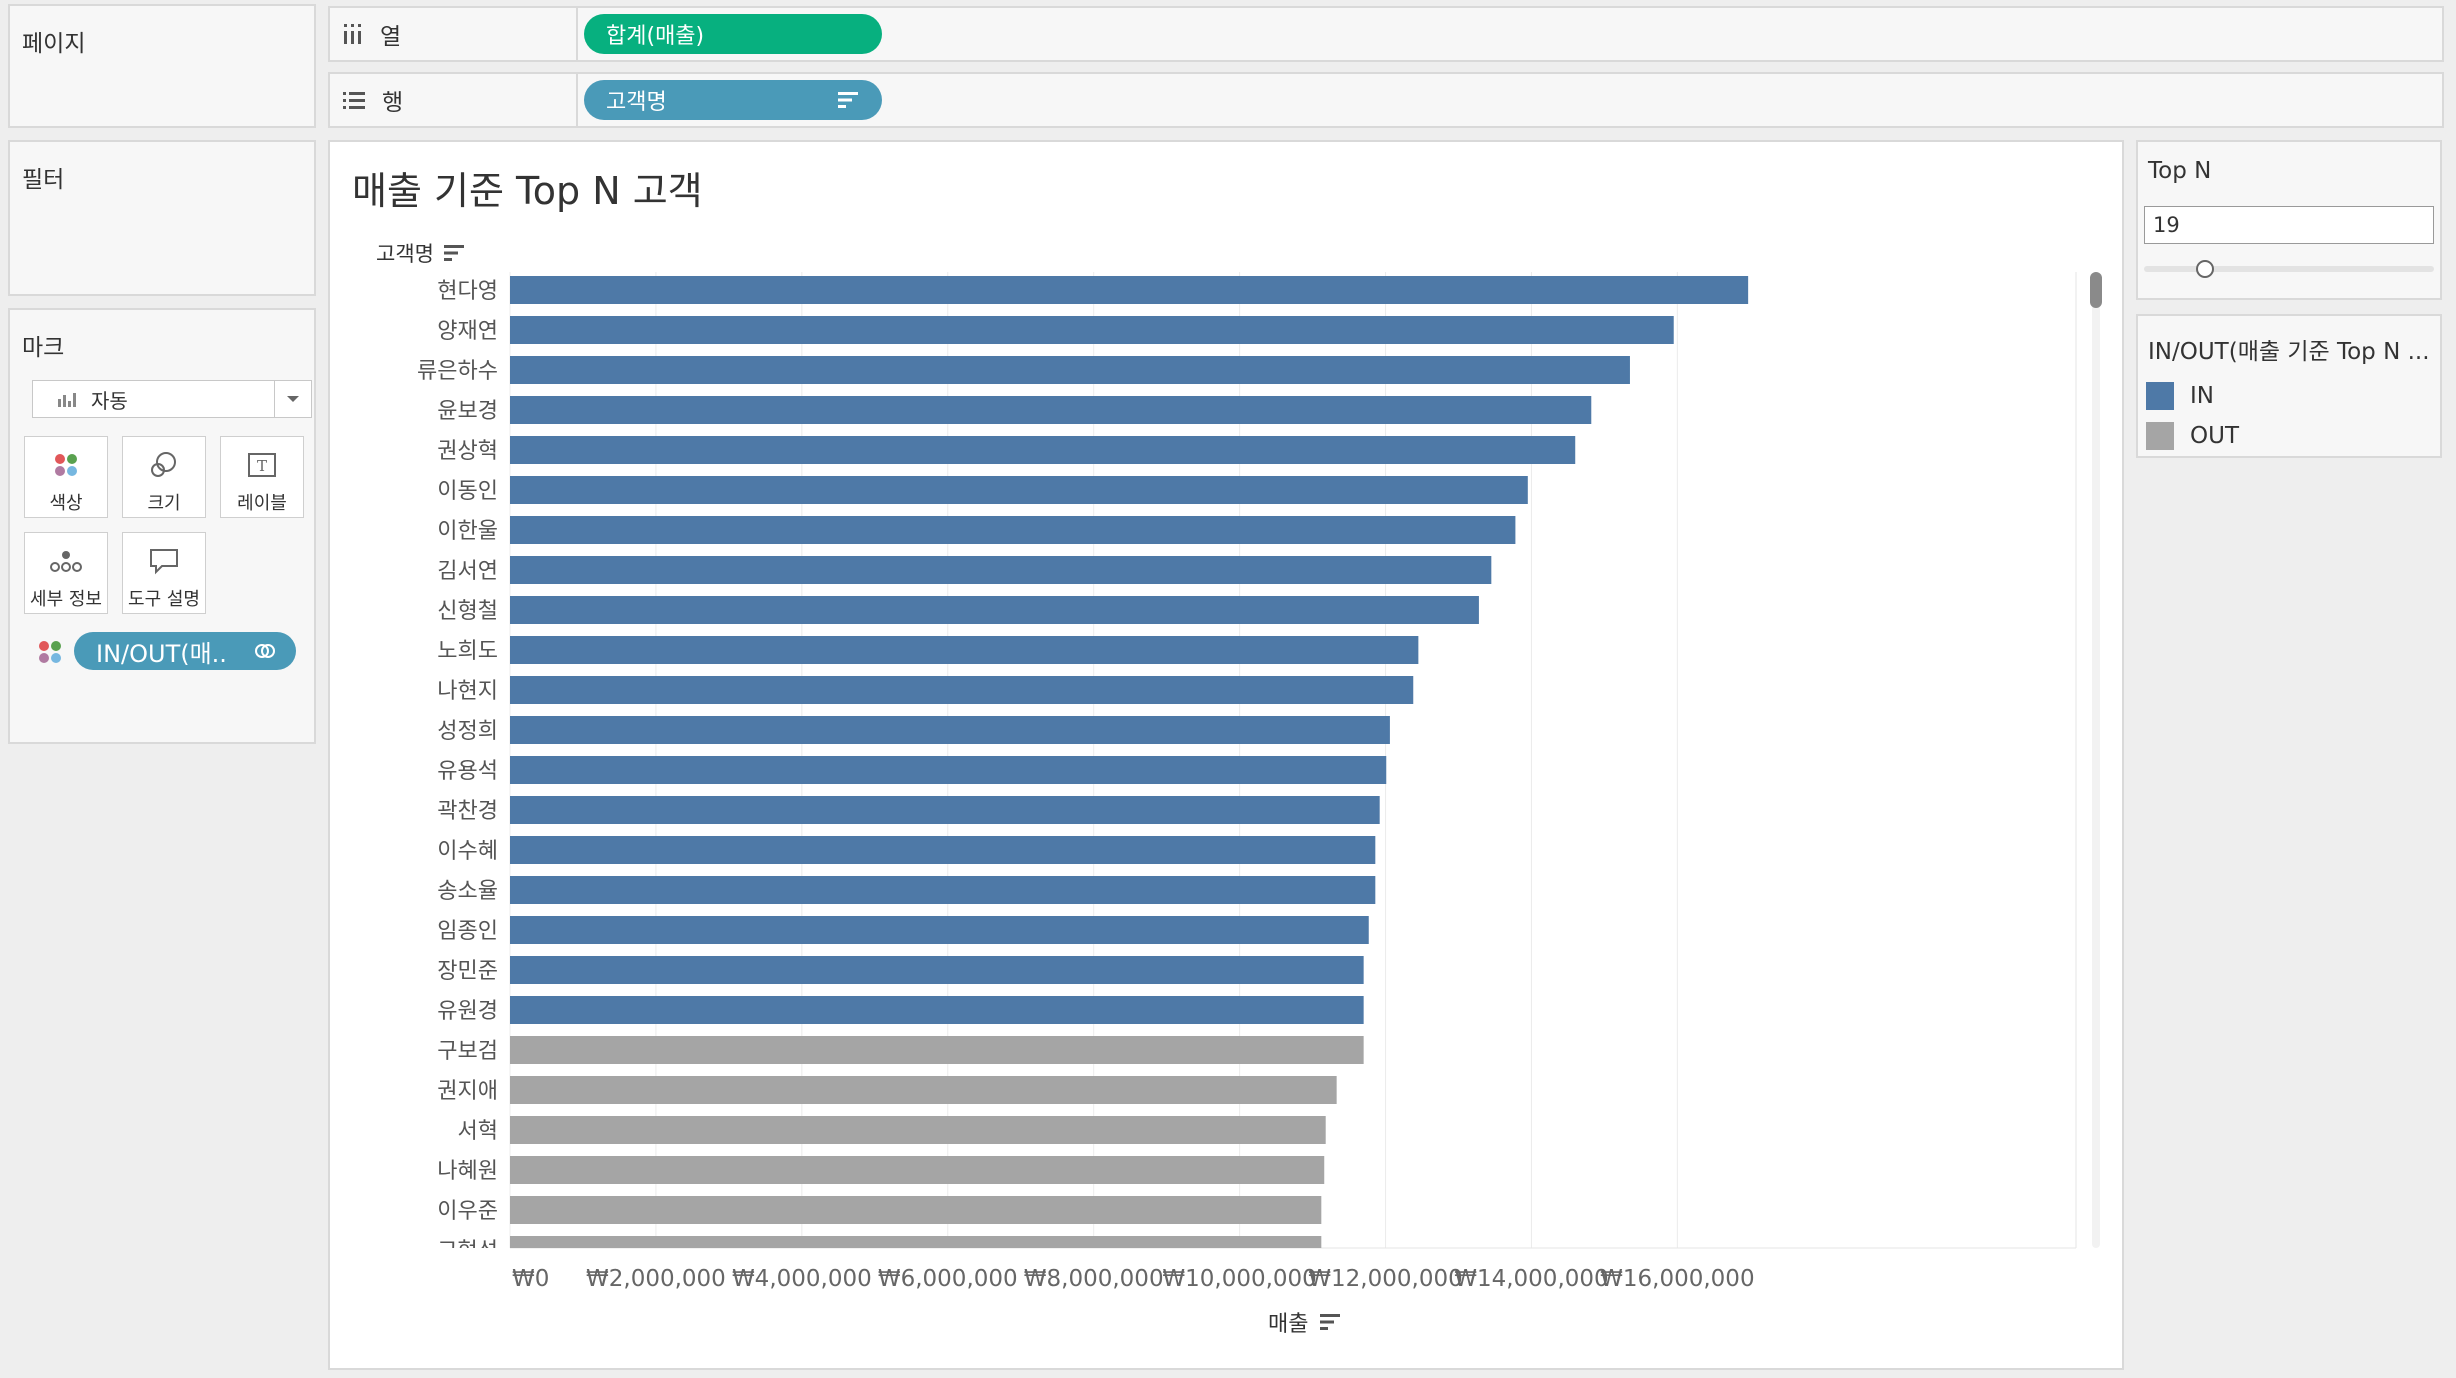 This screenshot has height=1378, width=2456. Describe the element at coordinates (467, 691) in the screenshot. I see `category-label: 나현지` at that location.